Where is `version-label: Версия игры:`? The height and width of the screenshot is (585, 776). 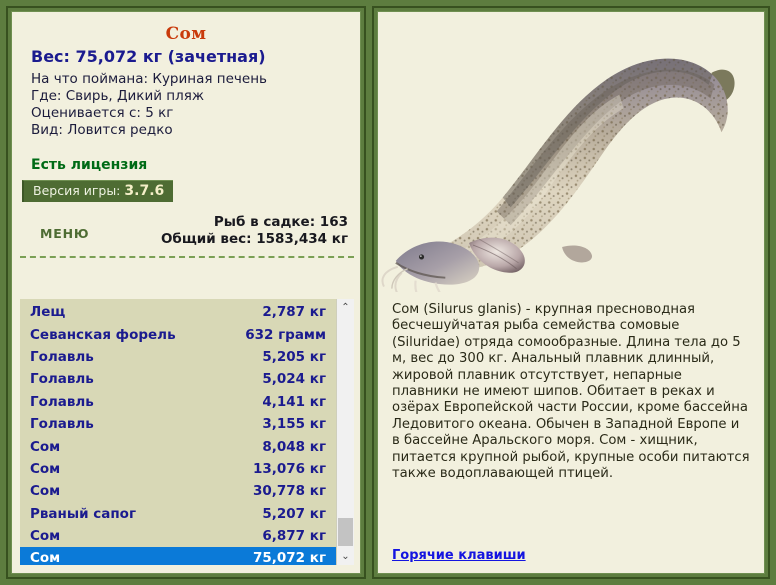 version-label: Версия игры: is located at coordinates (77, 190).